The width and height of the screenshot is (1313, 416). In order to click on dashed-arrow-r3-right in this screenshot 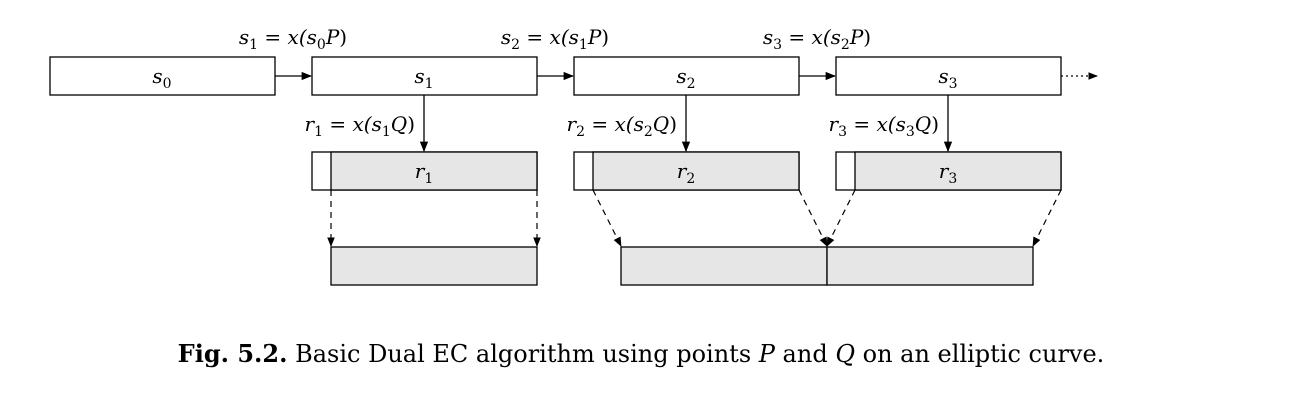, I will do `click(1047, 218)`.